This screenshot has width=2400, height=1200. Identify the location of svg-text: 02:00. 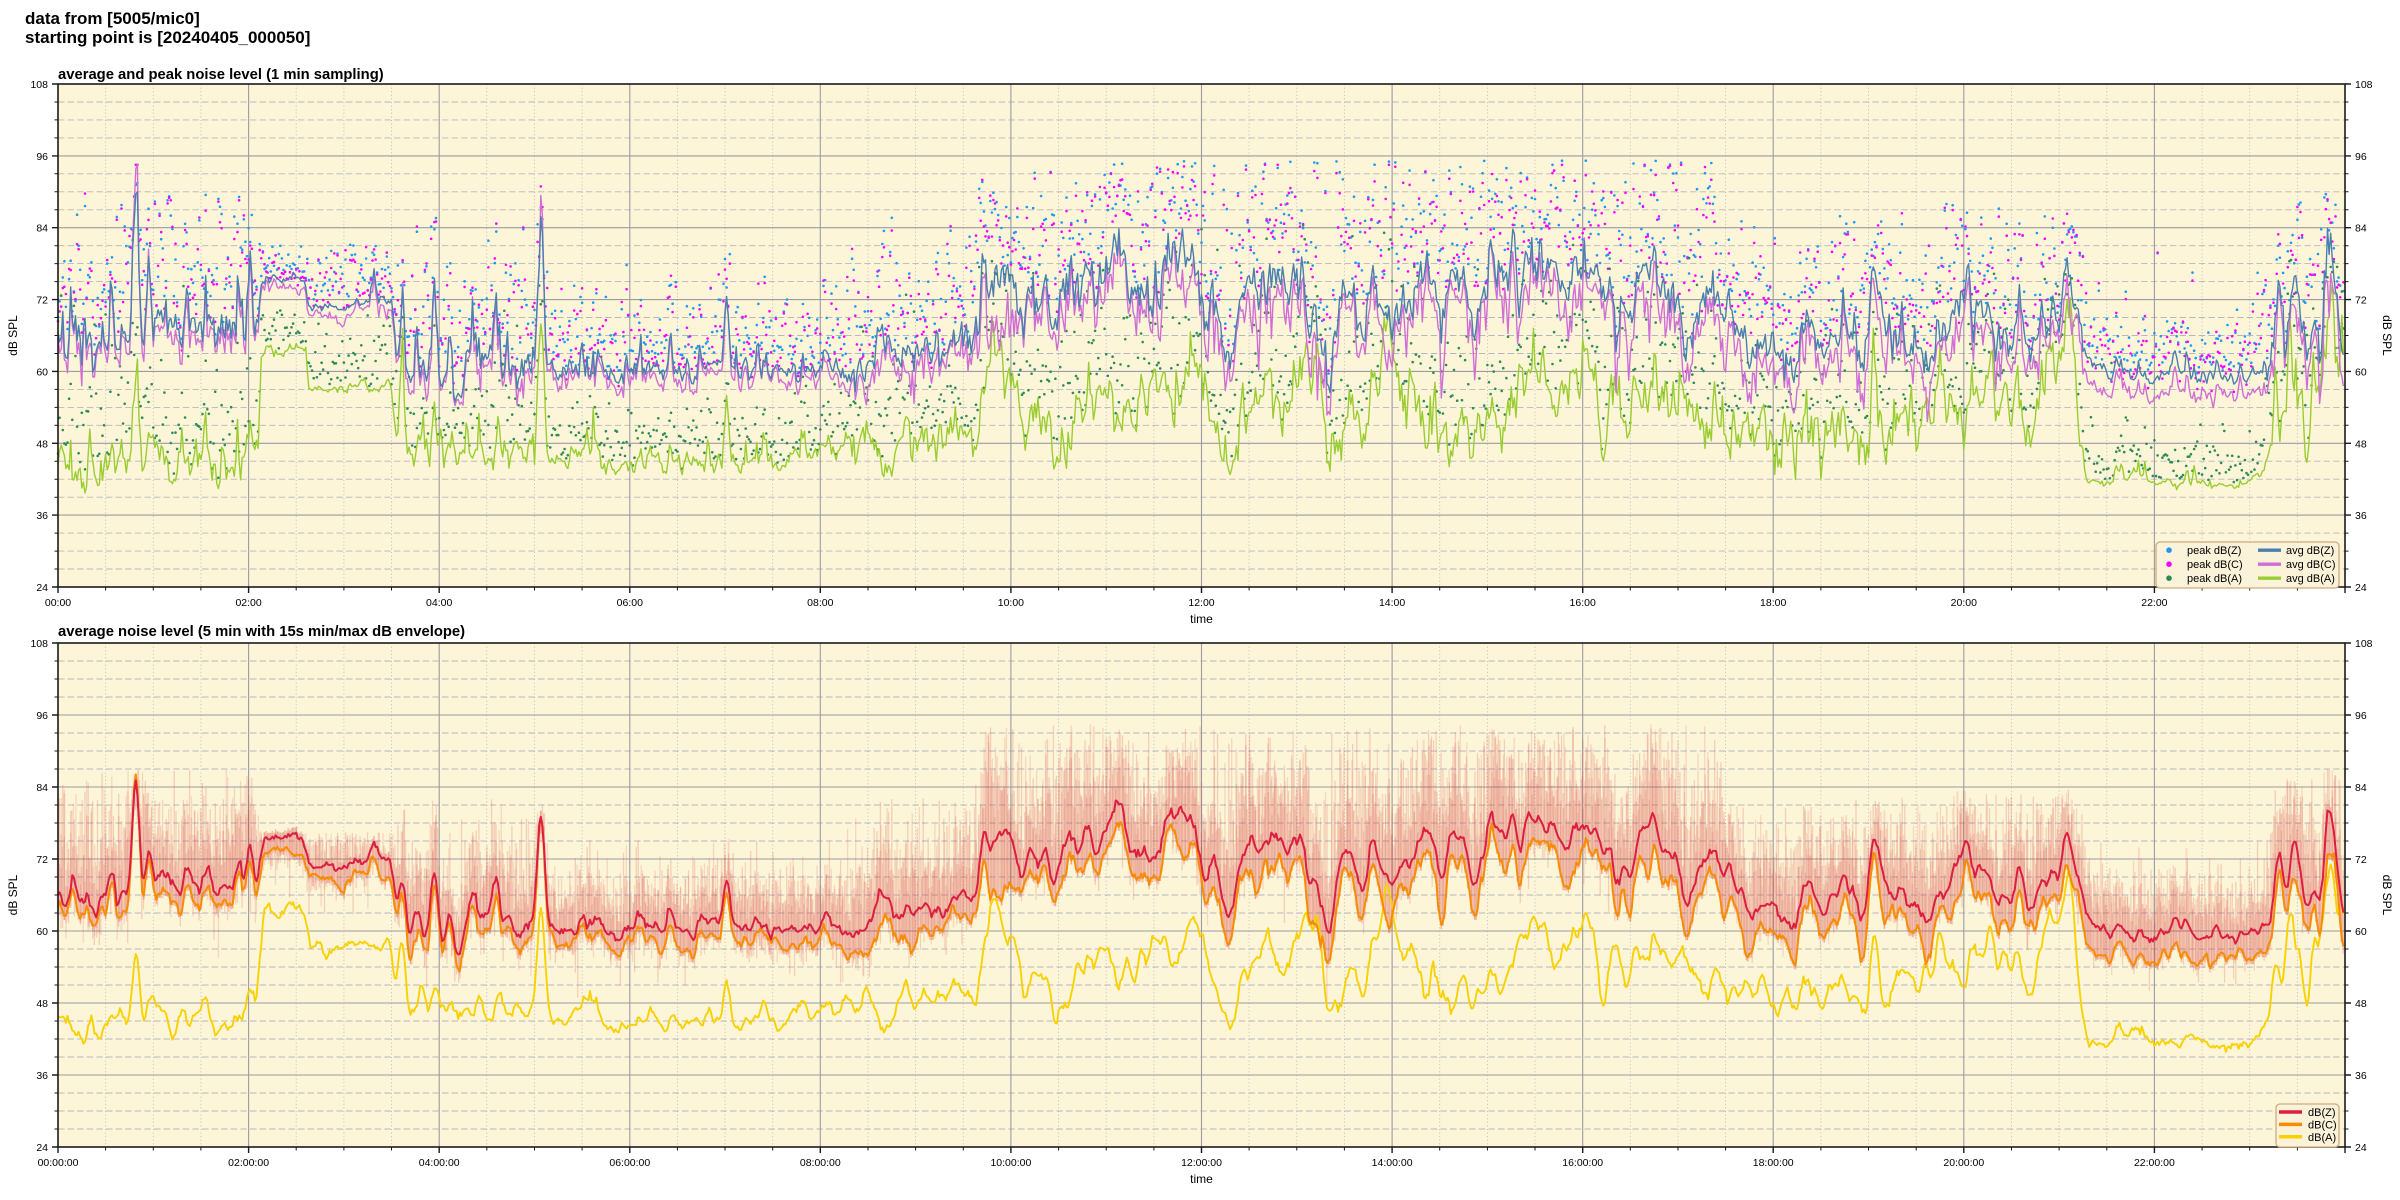
(248, 603).